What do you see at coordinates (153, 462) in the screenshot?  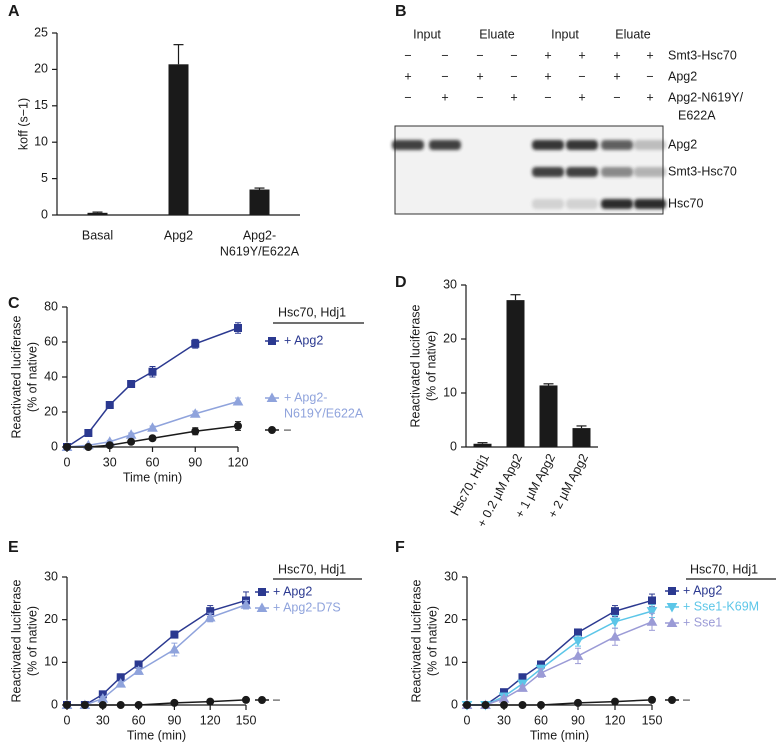 I see `x-tick-label: 60` at bounding box center [153, 462].